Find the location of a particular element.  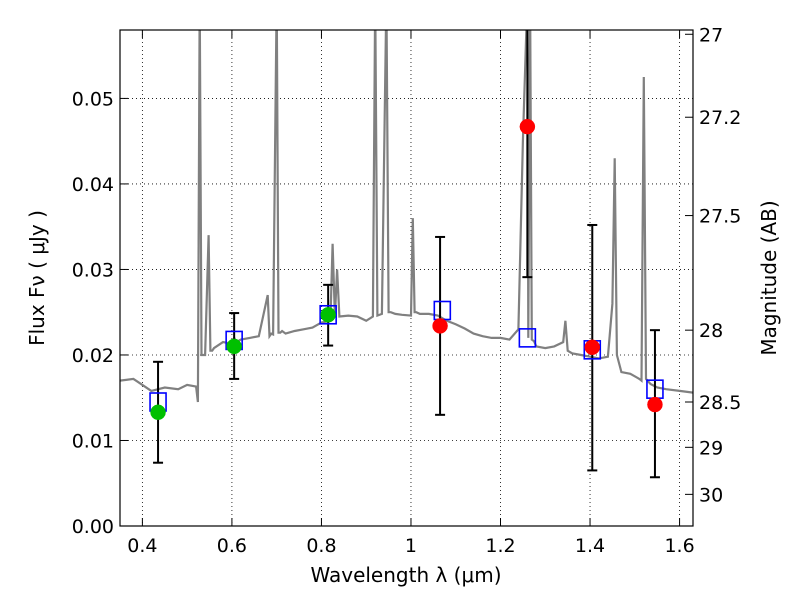

y-tick-label: 0.05 is located at coordinates (93, 99).